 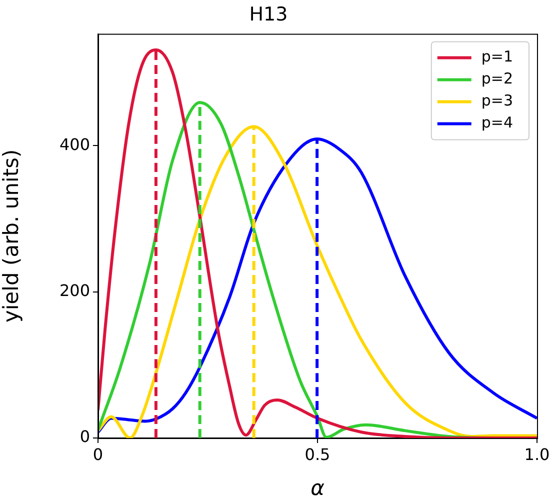 What do you see at coordinates (317, 488) in the screenshot?
I see `x-axis-title: α` at bounding box center [317, 488].